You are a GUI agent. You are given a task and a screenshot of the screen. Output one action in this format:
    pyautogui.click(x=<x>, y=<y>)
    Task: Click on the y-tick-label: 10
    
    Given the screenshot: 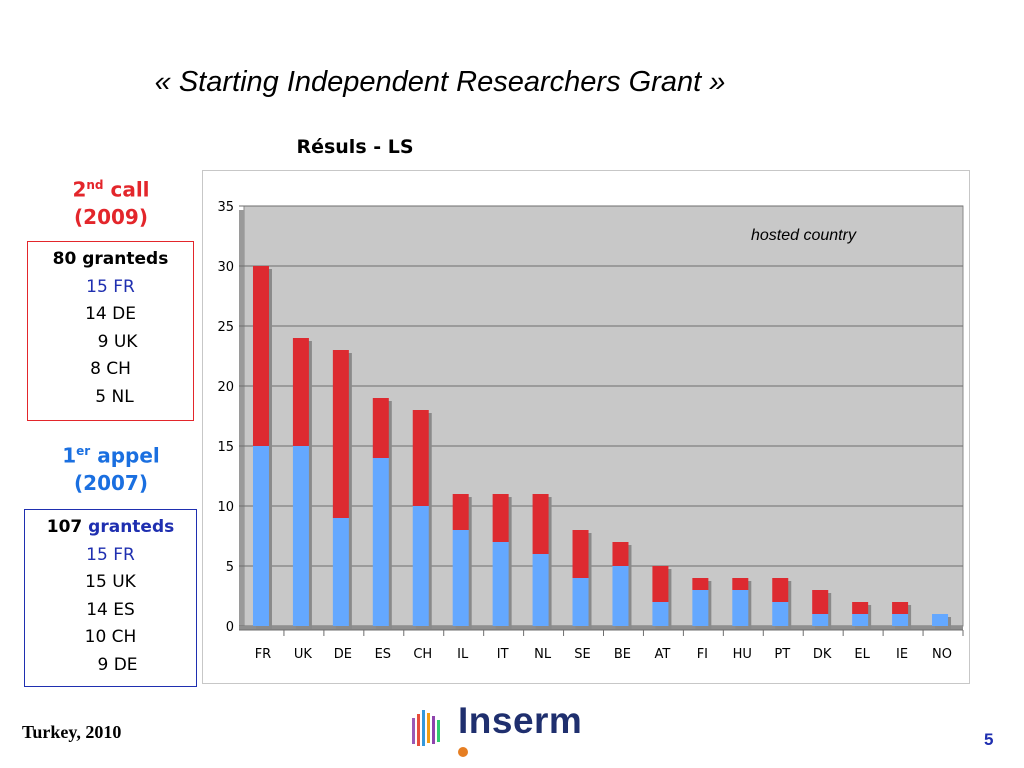 What is the action you would take?
    pyautogui.click(x=225, y=507)
    